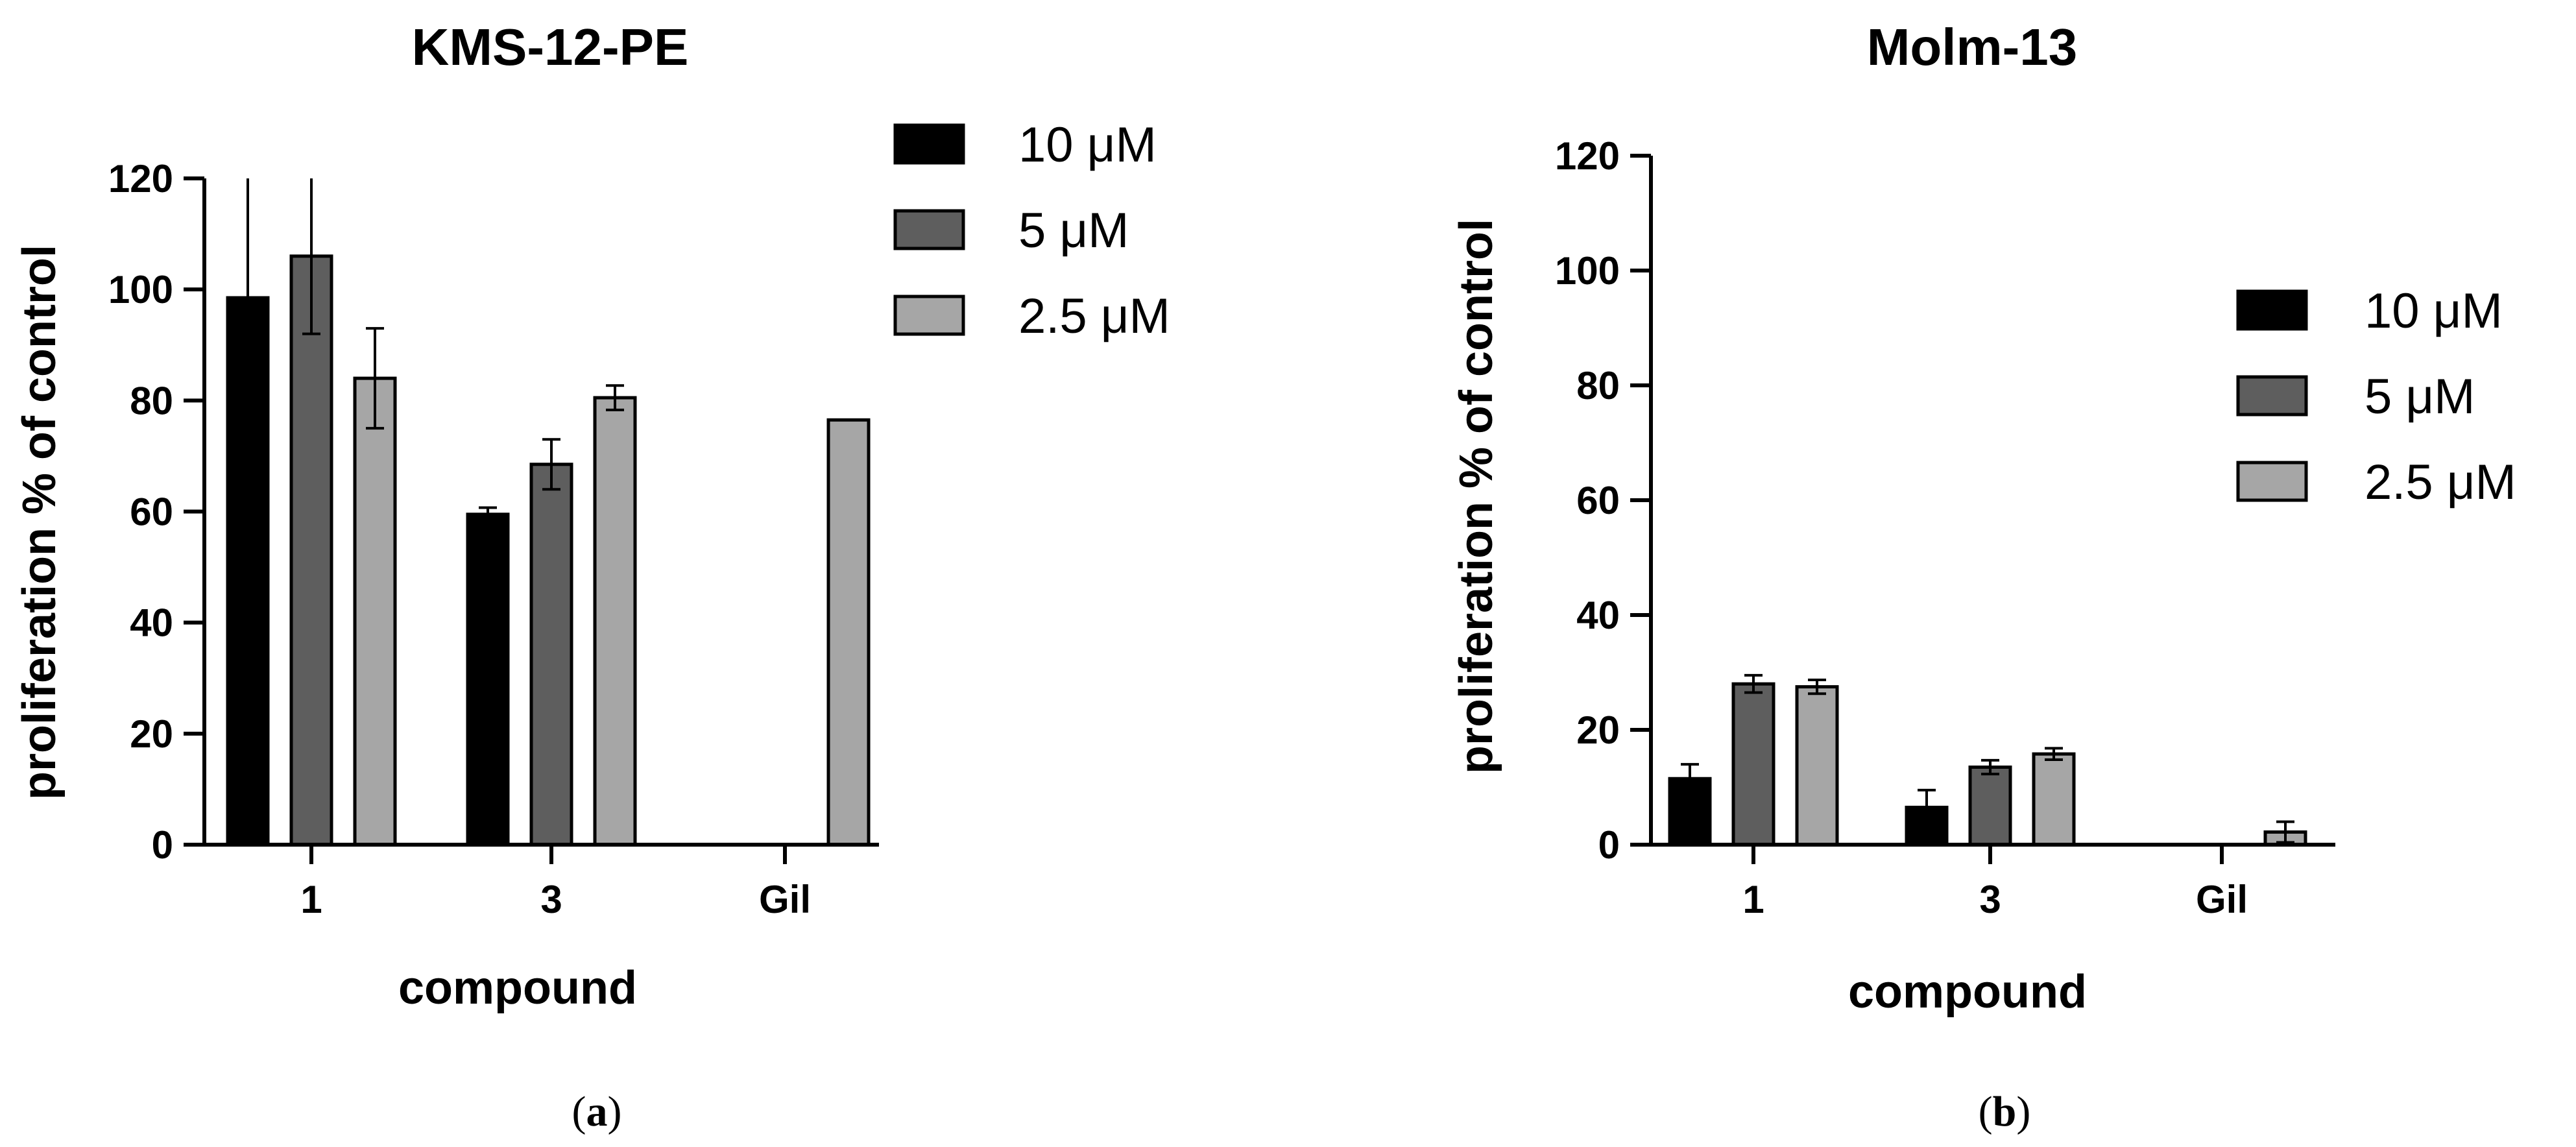 This screenshot has height=1147, width=2576. What do you see at coordinates (1972, 47) in the screenshot?
I see `chart-title: Molm-13` at bounding box center [1972, 47].